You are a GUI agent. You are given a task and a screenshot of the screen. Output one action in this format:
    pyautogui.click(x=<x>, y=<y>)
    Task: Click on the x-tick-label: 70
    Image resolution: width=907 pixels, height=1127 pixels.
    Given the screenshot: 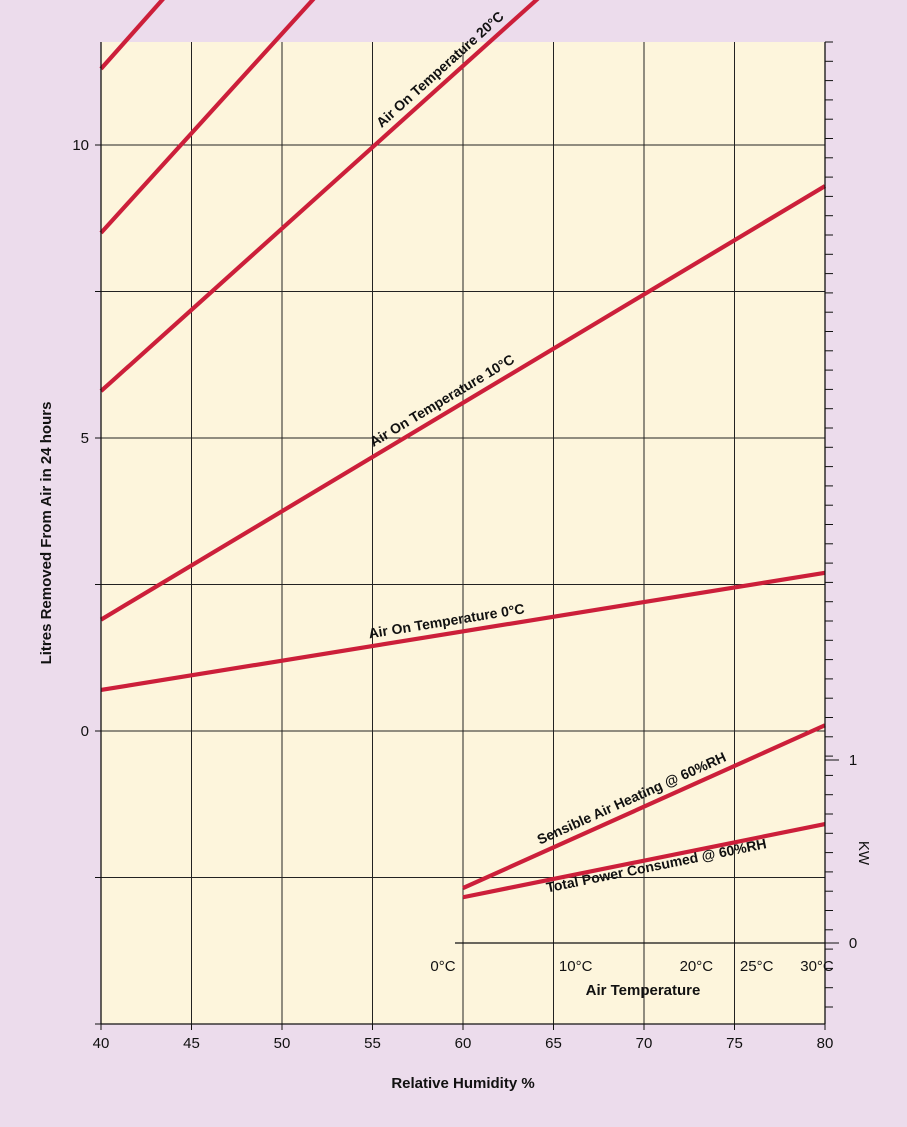 What is the action you would take?
    pyautogui.click(x=644, y=1043)
    